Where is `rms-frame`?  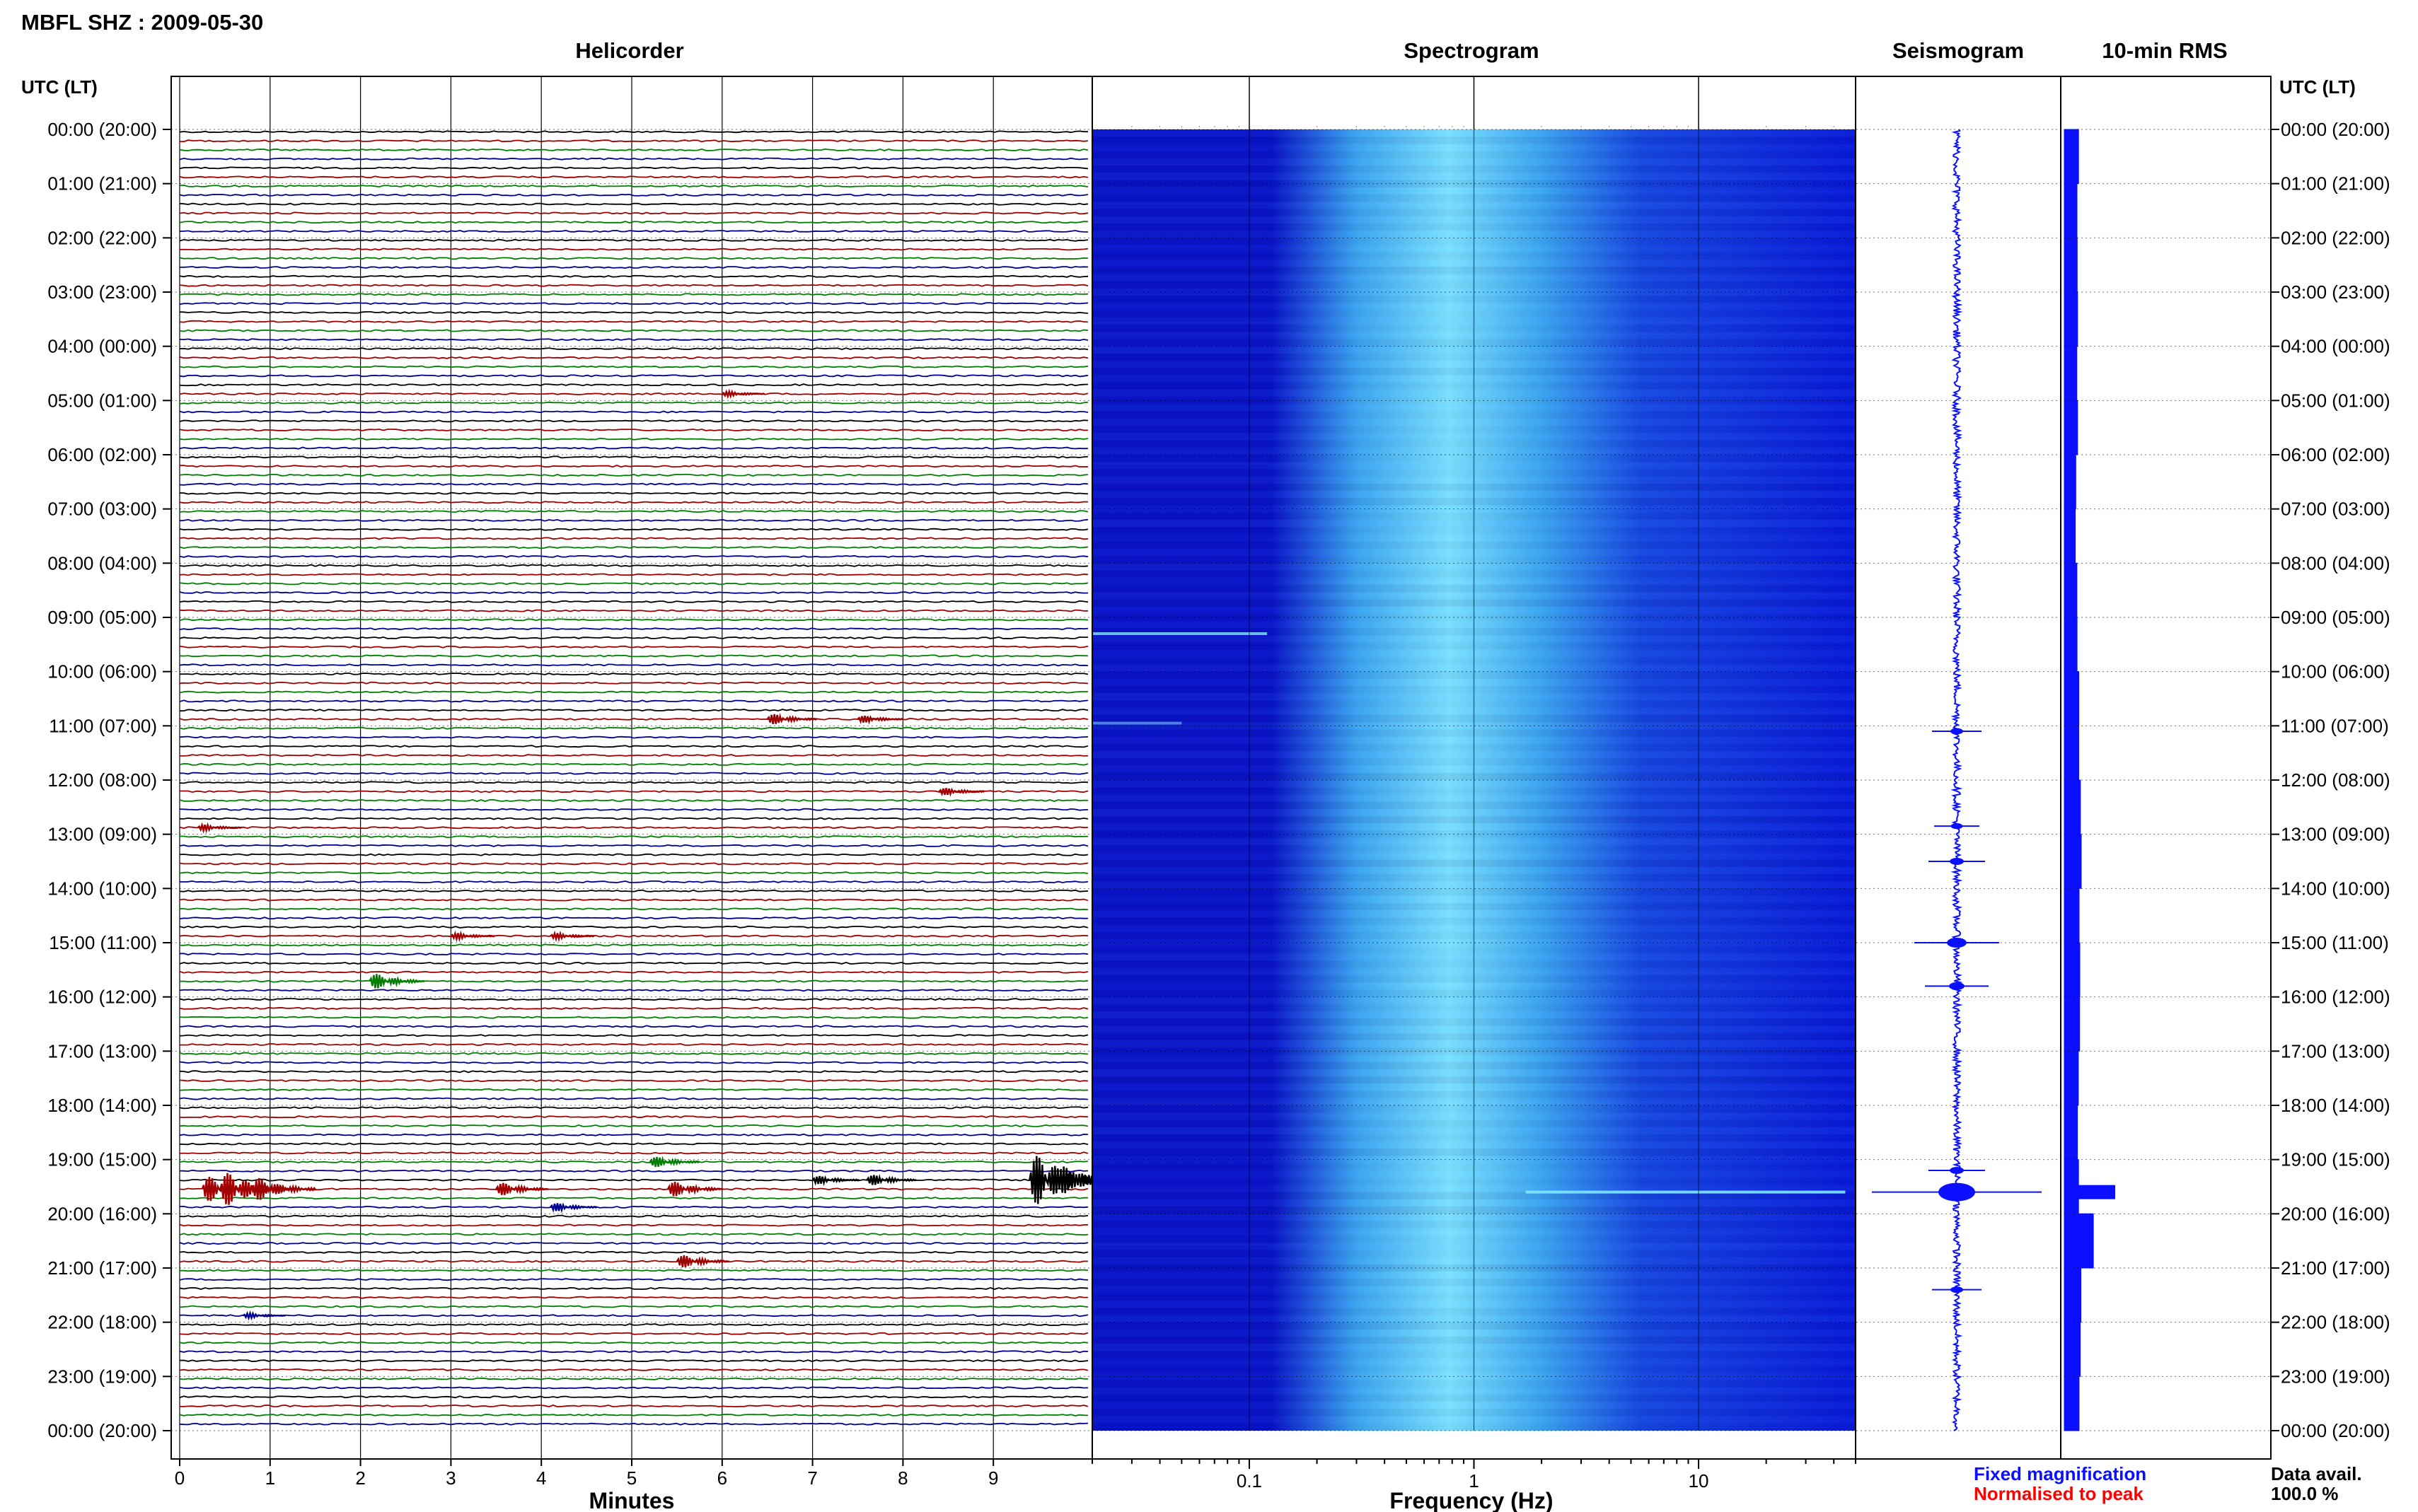 rms-frame is located at coordinates (2166, 768).